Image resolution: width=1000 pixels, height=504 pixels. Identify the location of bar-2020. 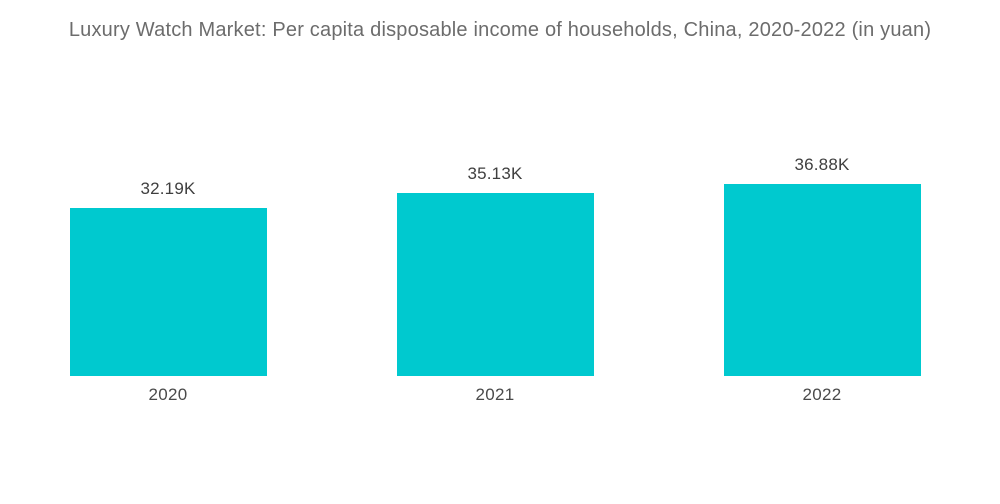
(168, 292).